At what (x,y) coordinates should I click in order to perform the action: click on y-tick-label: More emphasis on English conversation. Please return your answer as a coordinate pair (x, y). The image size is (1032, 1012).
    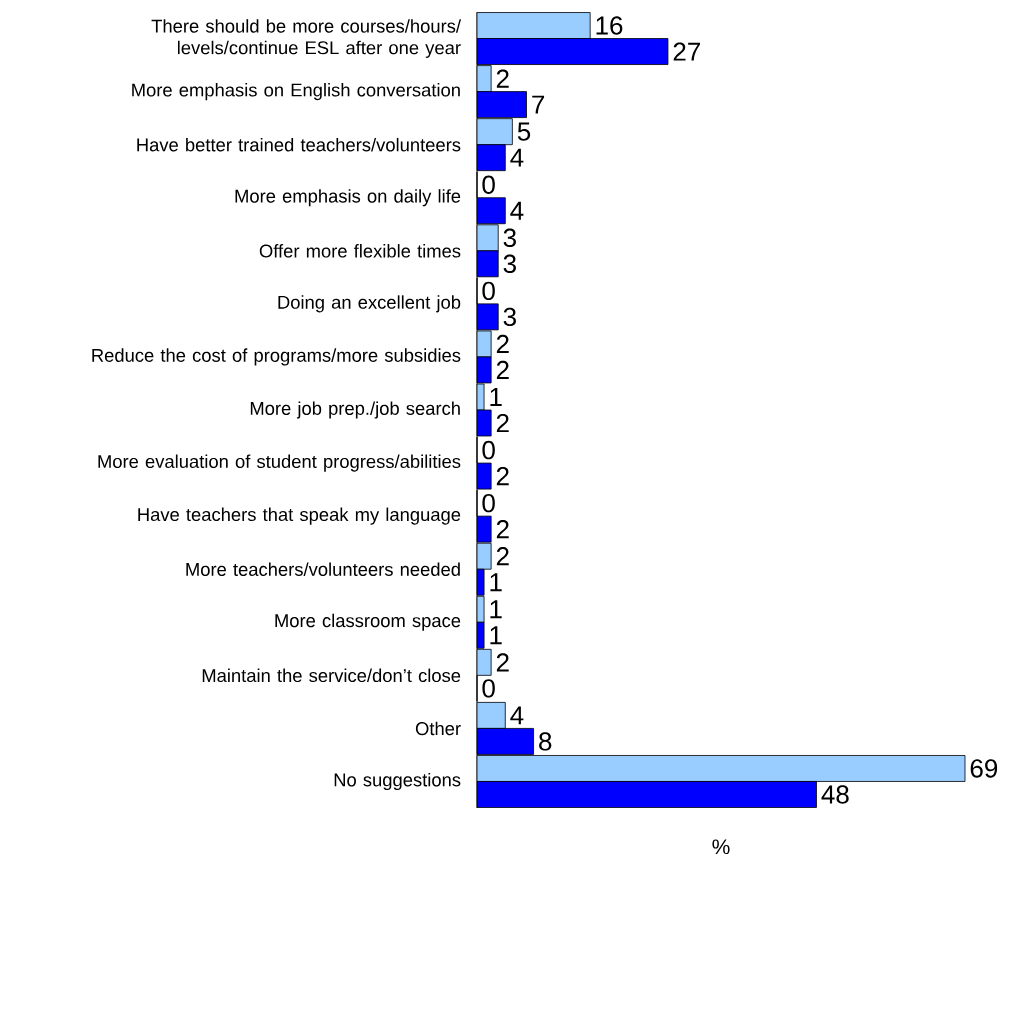
    Looking at the image, I should click on (296, 92).